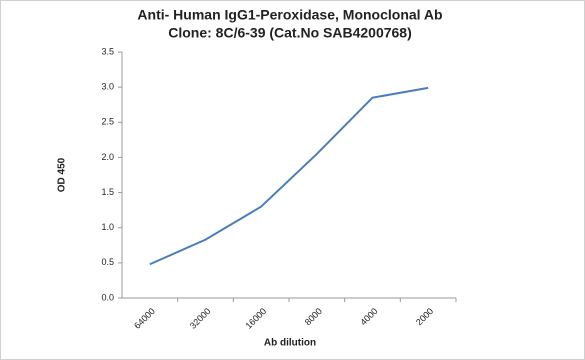  Describe the element at coordinates (62, 174) in the screenshot. I see `y-axis-title: OD 450` at that location.